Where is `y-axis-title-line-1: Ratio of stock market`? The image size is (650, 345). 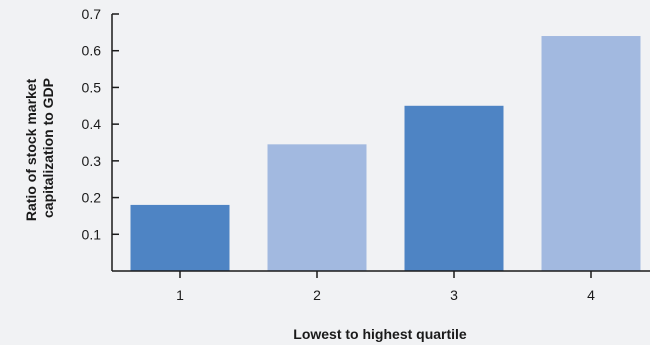 y-axis-title-line-1: Ratio of stock market is located at coordinates (31, 149).